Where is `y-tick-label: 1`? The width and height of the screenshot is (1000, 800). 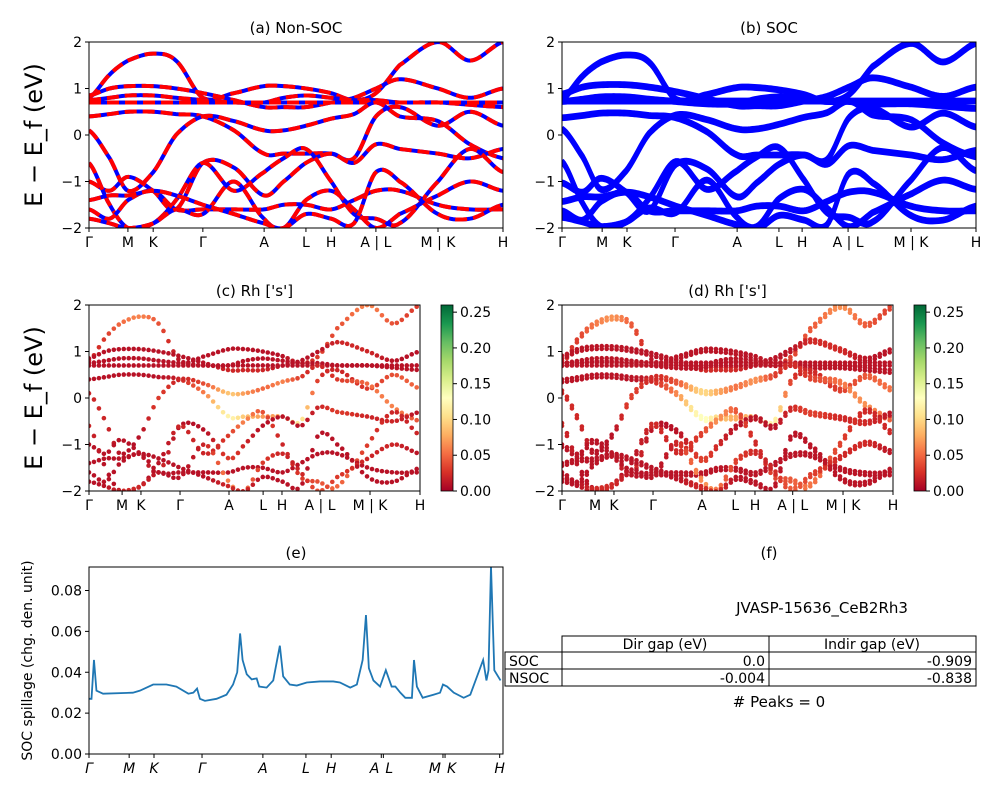
y-tick-label: 1 is located at coordinates (550, 353).